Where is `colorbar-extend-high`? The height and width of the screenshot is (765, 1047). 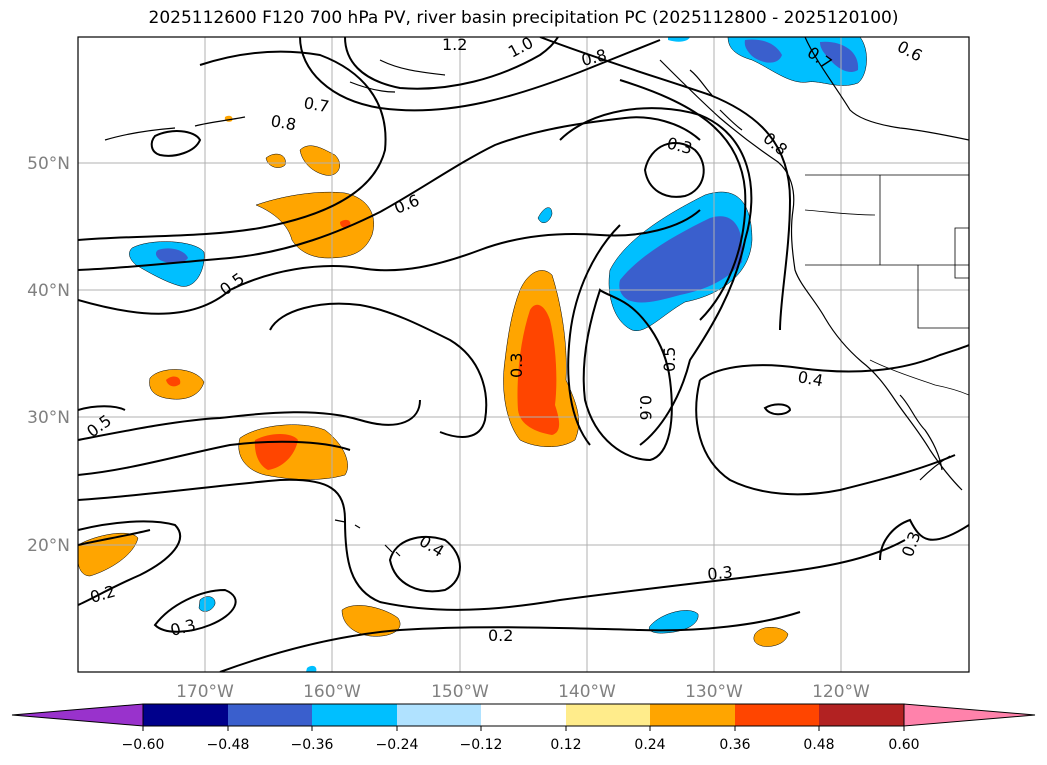 colorbar-extend-high is located at coordinates (969, 715).